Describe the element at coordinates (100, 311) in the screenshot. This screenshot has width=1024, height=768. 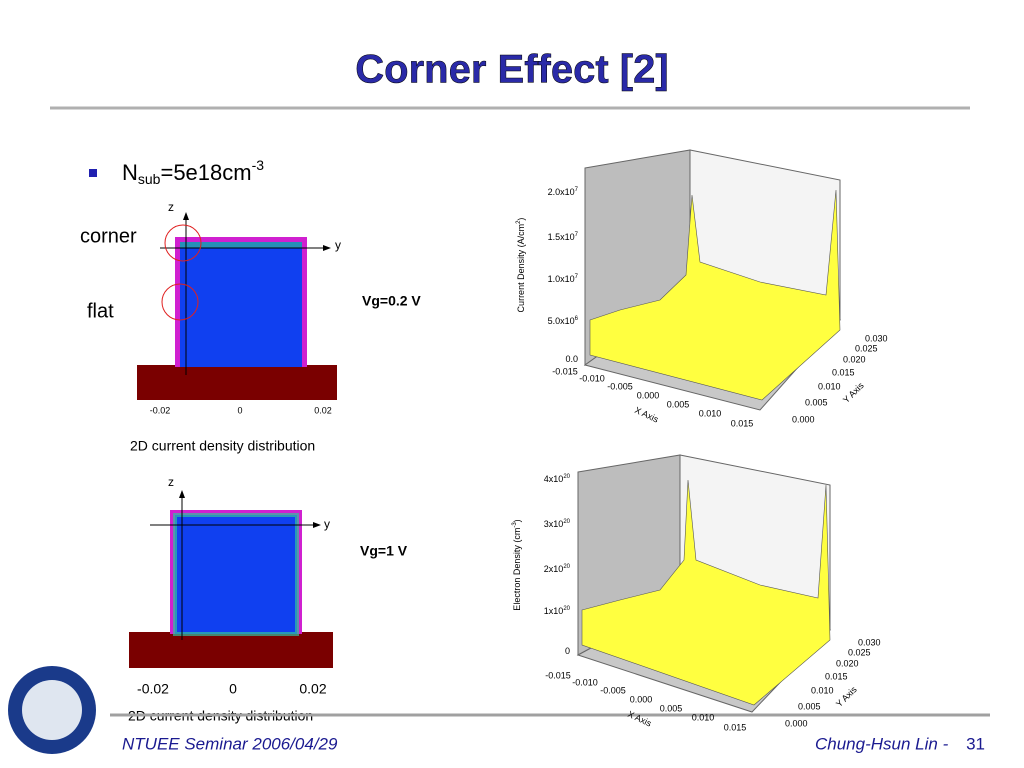
I see `flat-label: flat` at that location.